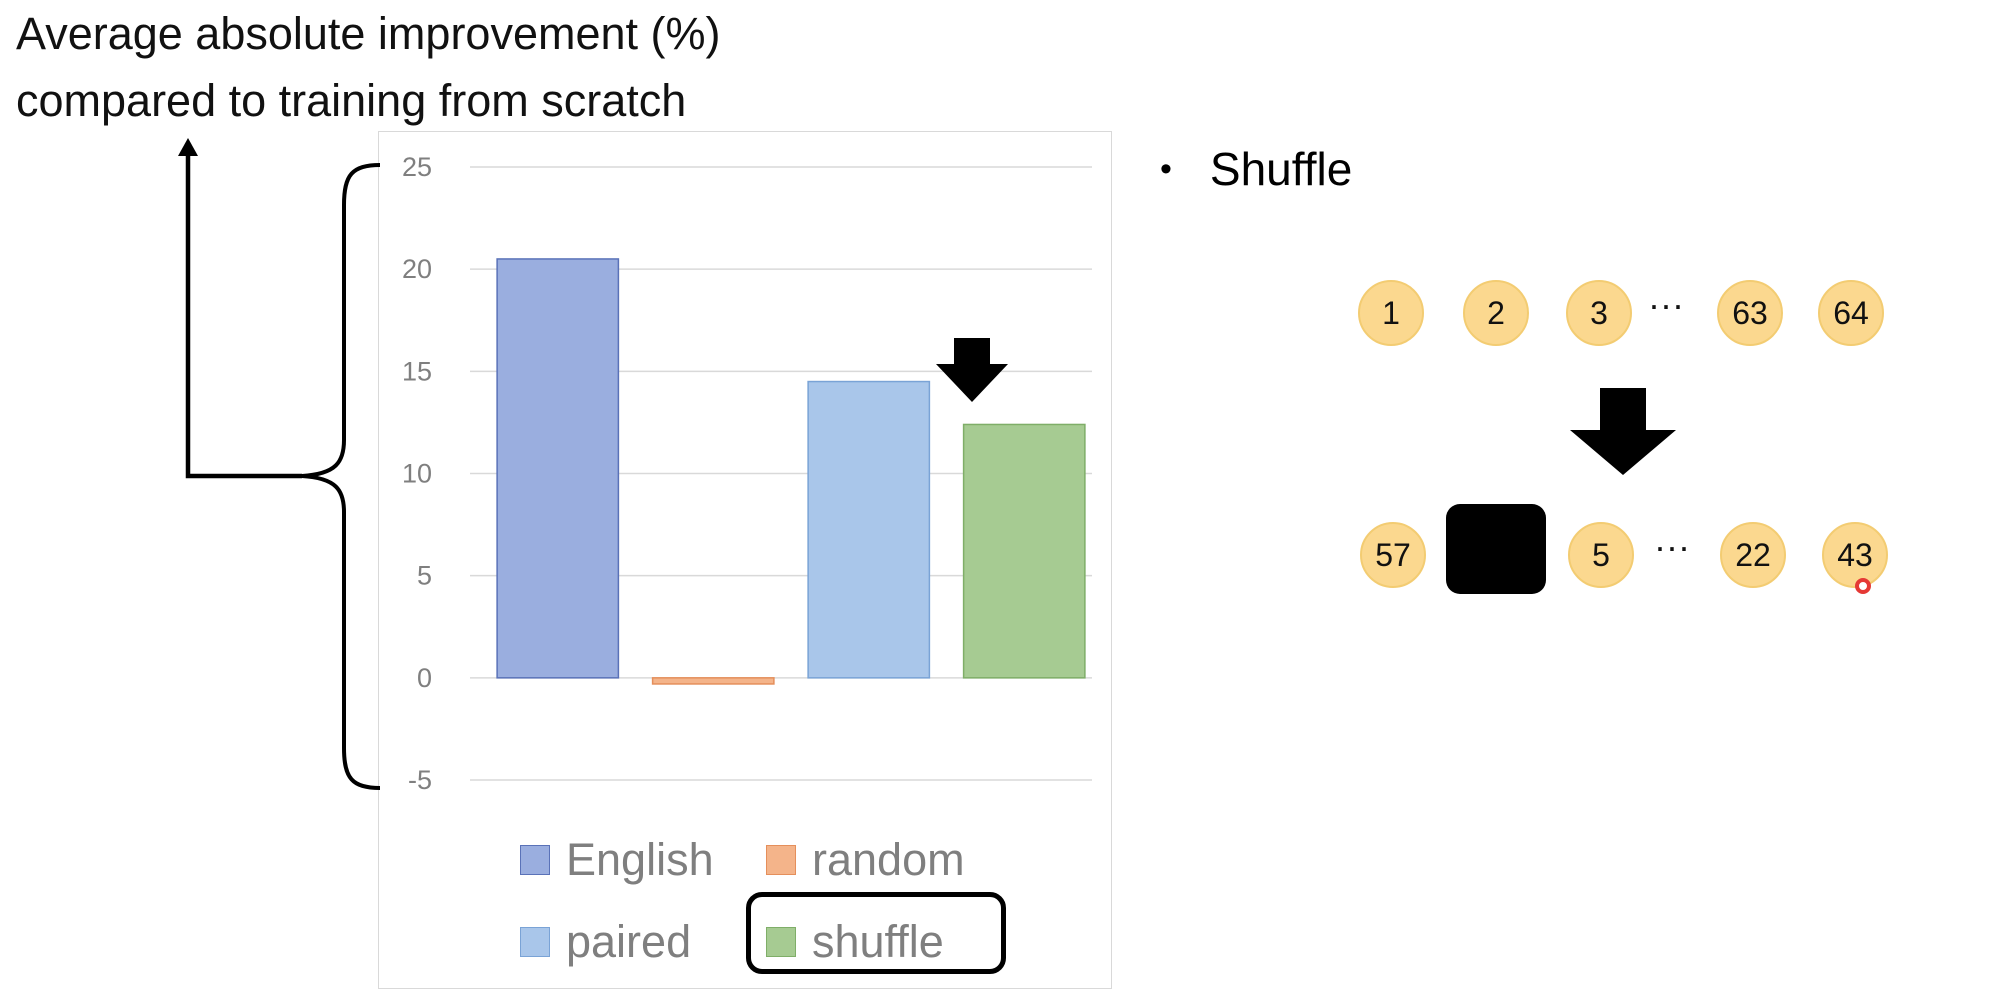 The width and height of the screenshot is (2002, 989). I want to click on legend-item-english: English, so click(617, 860).